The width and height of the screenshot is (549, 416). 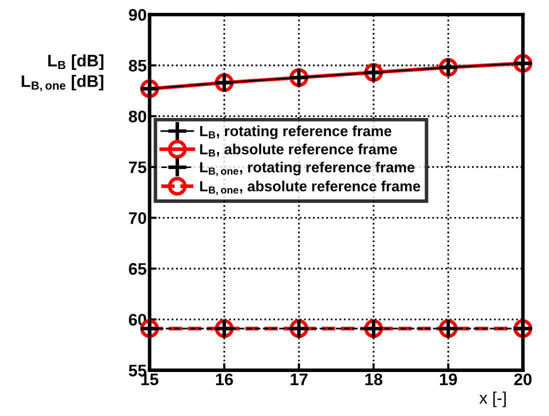 I want to click on legend-label: L$_{B,one}$, rotating reference frame, so click(x=307, y=169).